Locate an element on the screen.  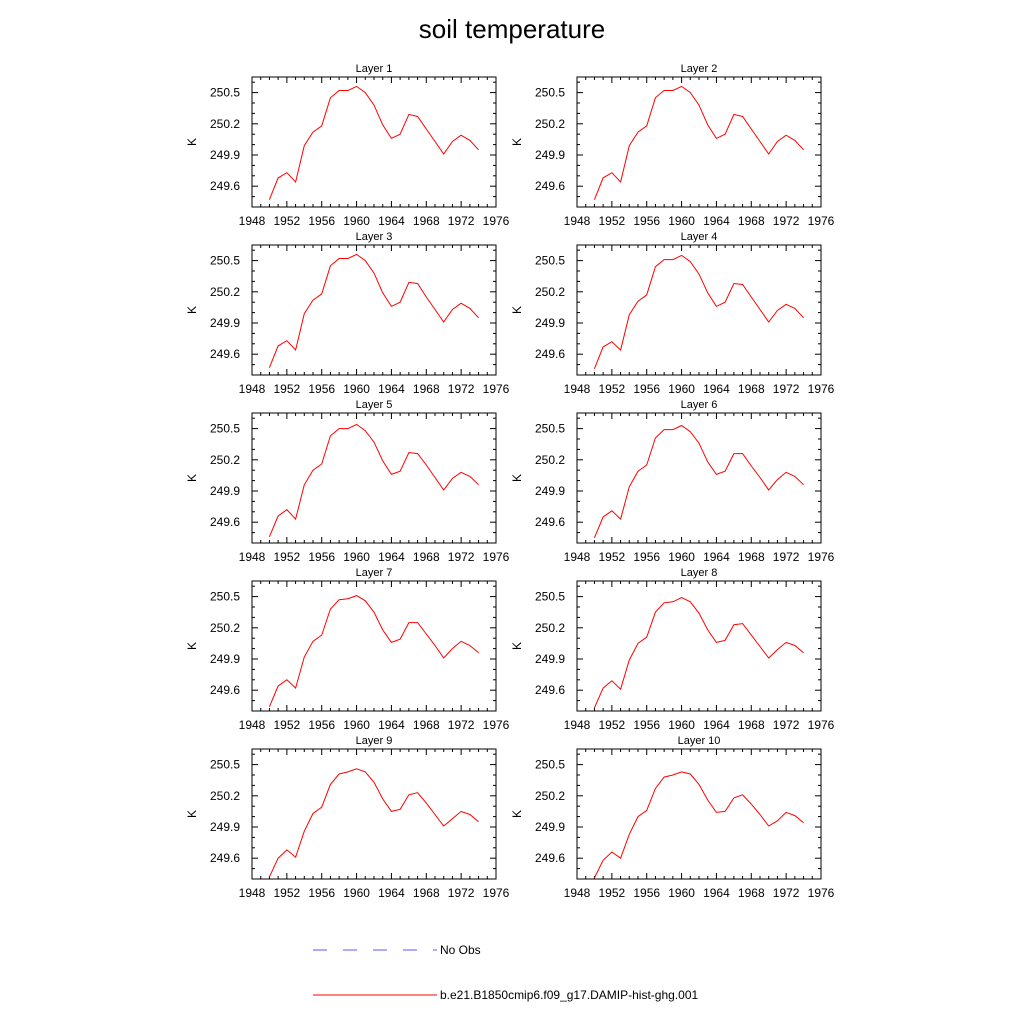
panel-title: Layer 5 is located at coordinates (374, 405).